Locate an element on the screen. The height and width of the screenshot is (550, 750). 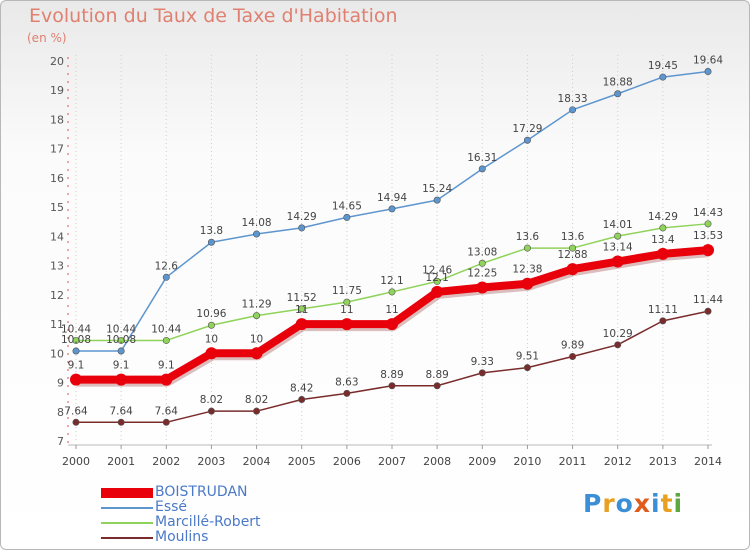
data-label: 12.6 is located at coordinates (167, 266).